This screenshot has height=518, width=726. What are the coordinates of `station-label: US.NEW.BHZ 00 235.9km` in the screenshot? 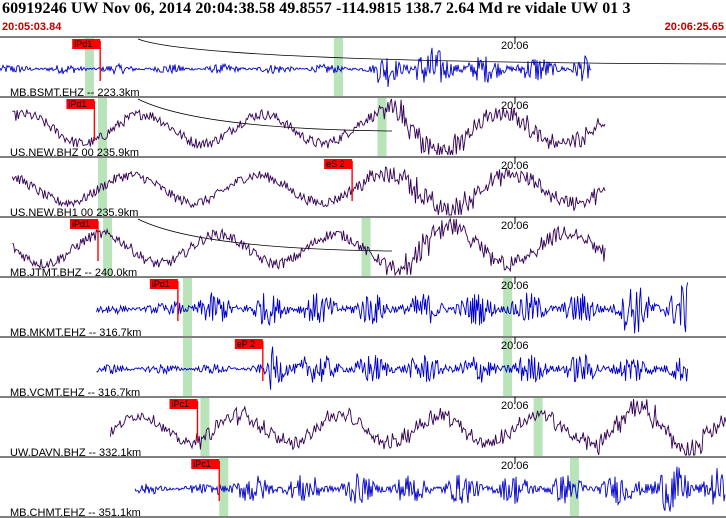 It's located at (74, 153).